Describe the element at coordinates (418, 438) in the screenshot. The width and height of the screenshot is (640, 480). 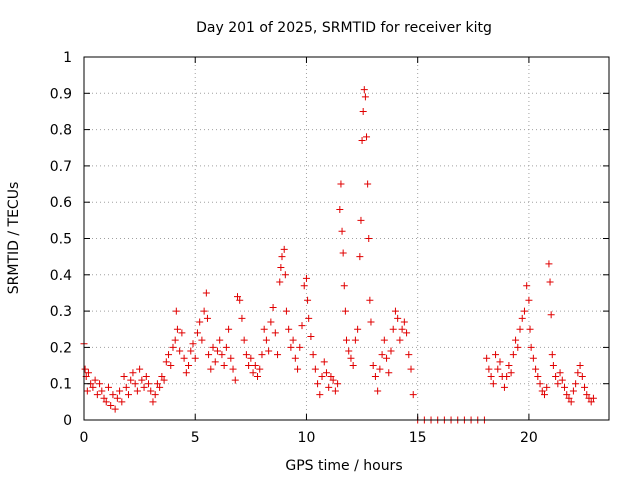
I see `x-tick-label: 15` at that location.